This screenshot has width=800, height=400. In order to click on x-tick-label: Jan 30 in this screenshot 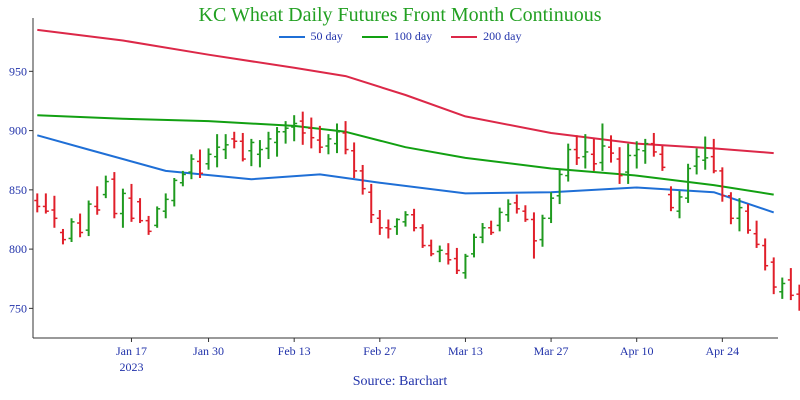, I will do `click(208, 351)`.